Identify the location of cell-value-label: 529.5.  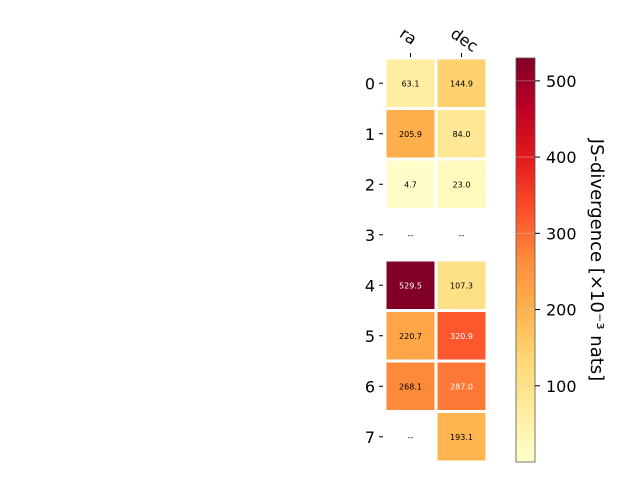
(410, 285).